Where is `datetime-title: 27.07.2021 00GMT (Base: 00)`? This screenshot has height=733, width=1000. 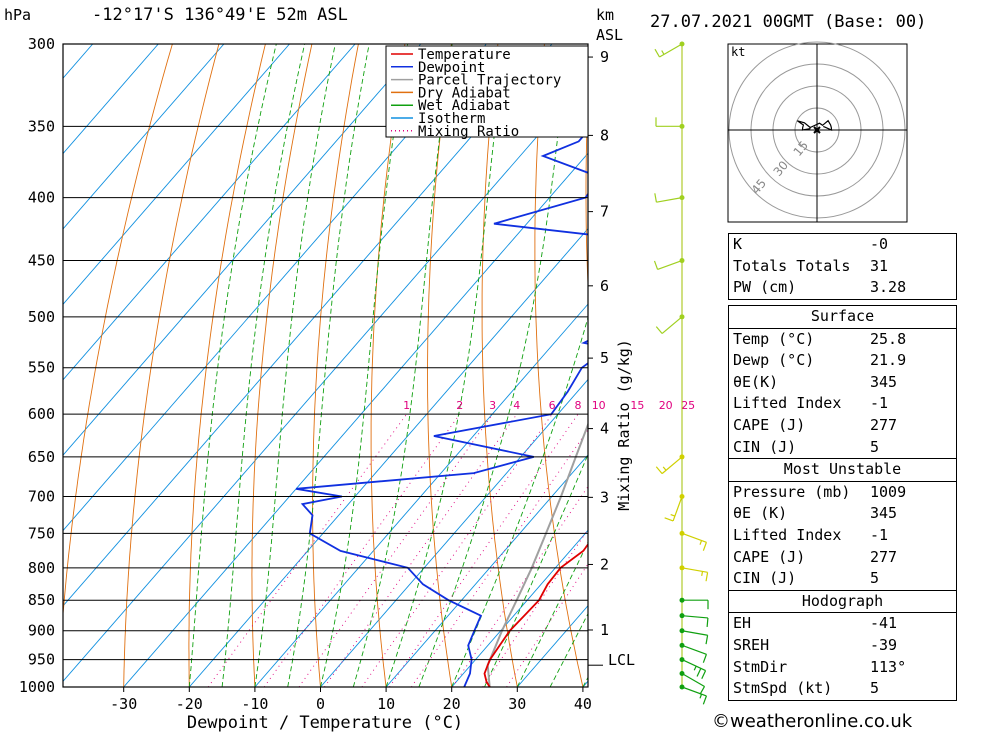 datetime-title: 27.07.2021 00GMT (Base: 00) is located at coordinates (788, 22).